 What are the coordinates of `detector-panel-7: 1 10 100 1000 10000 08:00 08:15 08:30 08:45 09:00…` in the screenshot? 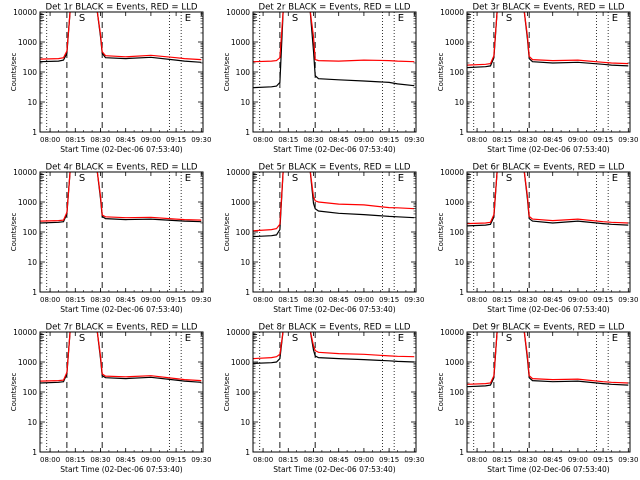 It's located at (110, 399).